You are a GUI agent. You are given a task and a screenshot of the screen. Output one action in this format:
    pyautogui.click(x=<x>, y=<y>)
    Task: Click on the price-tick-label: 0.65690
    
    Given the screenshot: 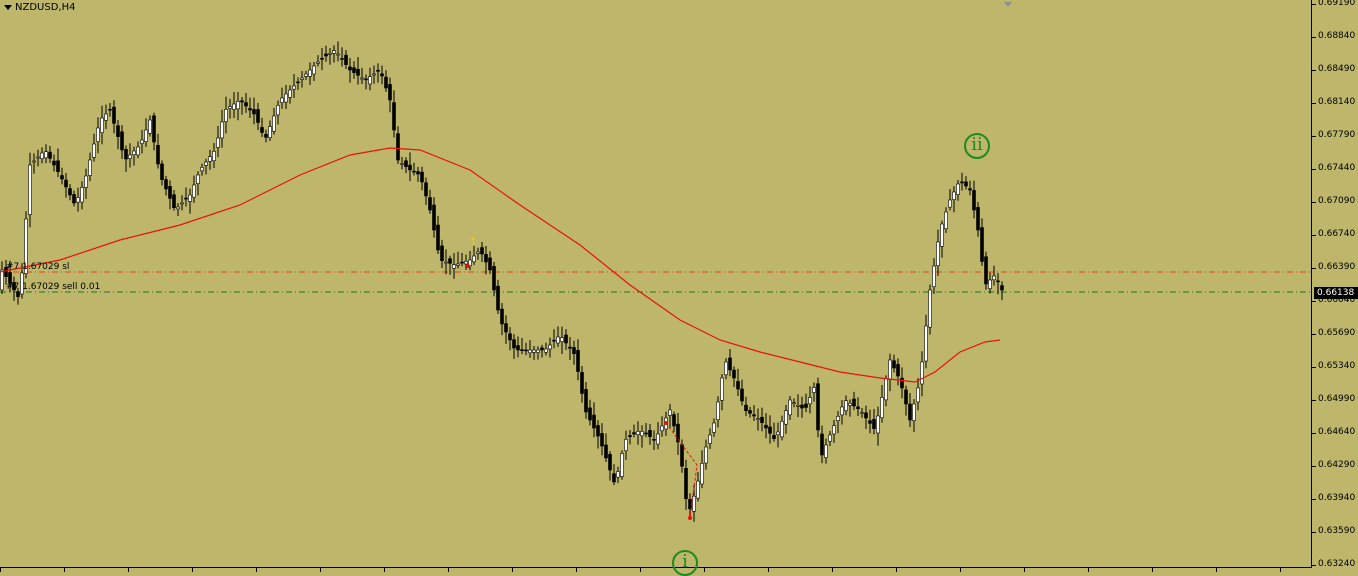 What is the action you would take?
    pyautogui.click(x=1337, y=333)
    